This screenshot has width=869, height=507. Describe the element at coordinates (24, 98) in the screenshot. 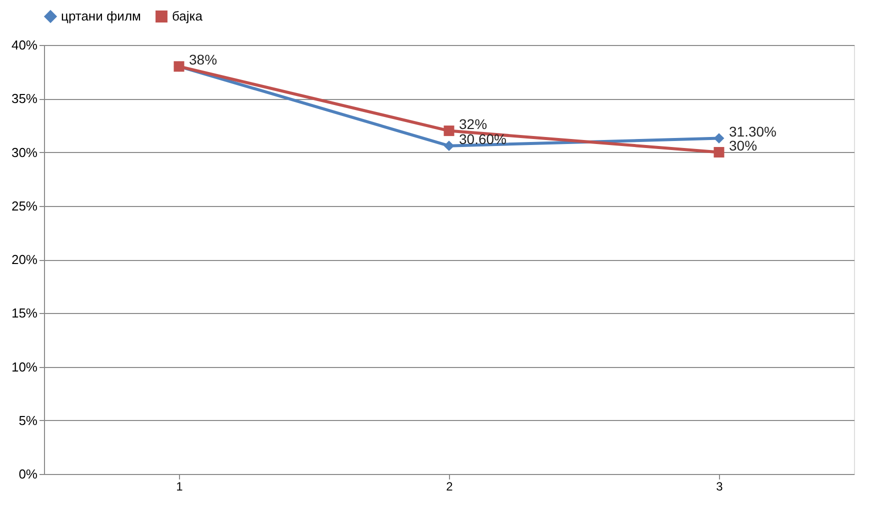

I see `y-tick-label: 35%` at that location.